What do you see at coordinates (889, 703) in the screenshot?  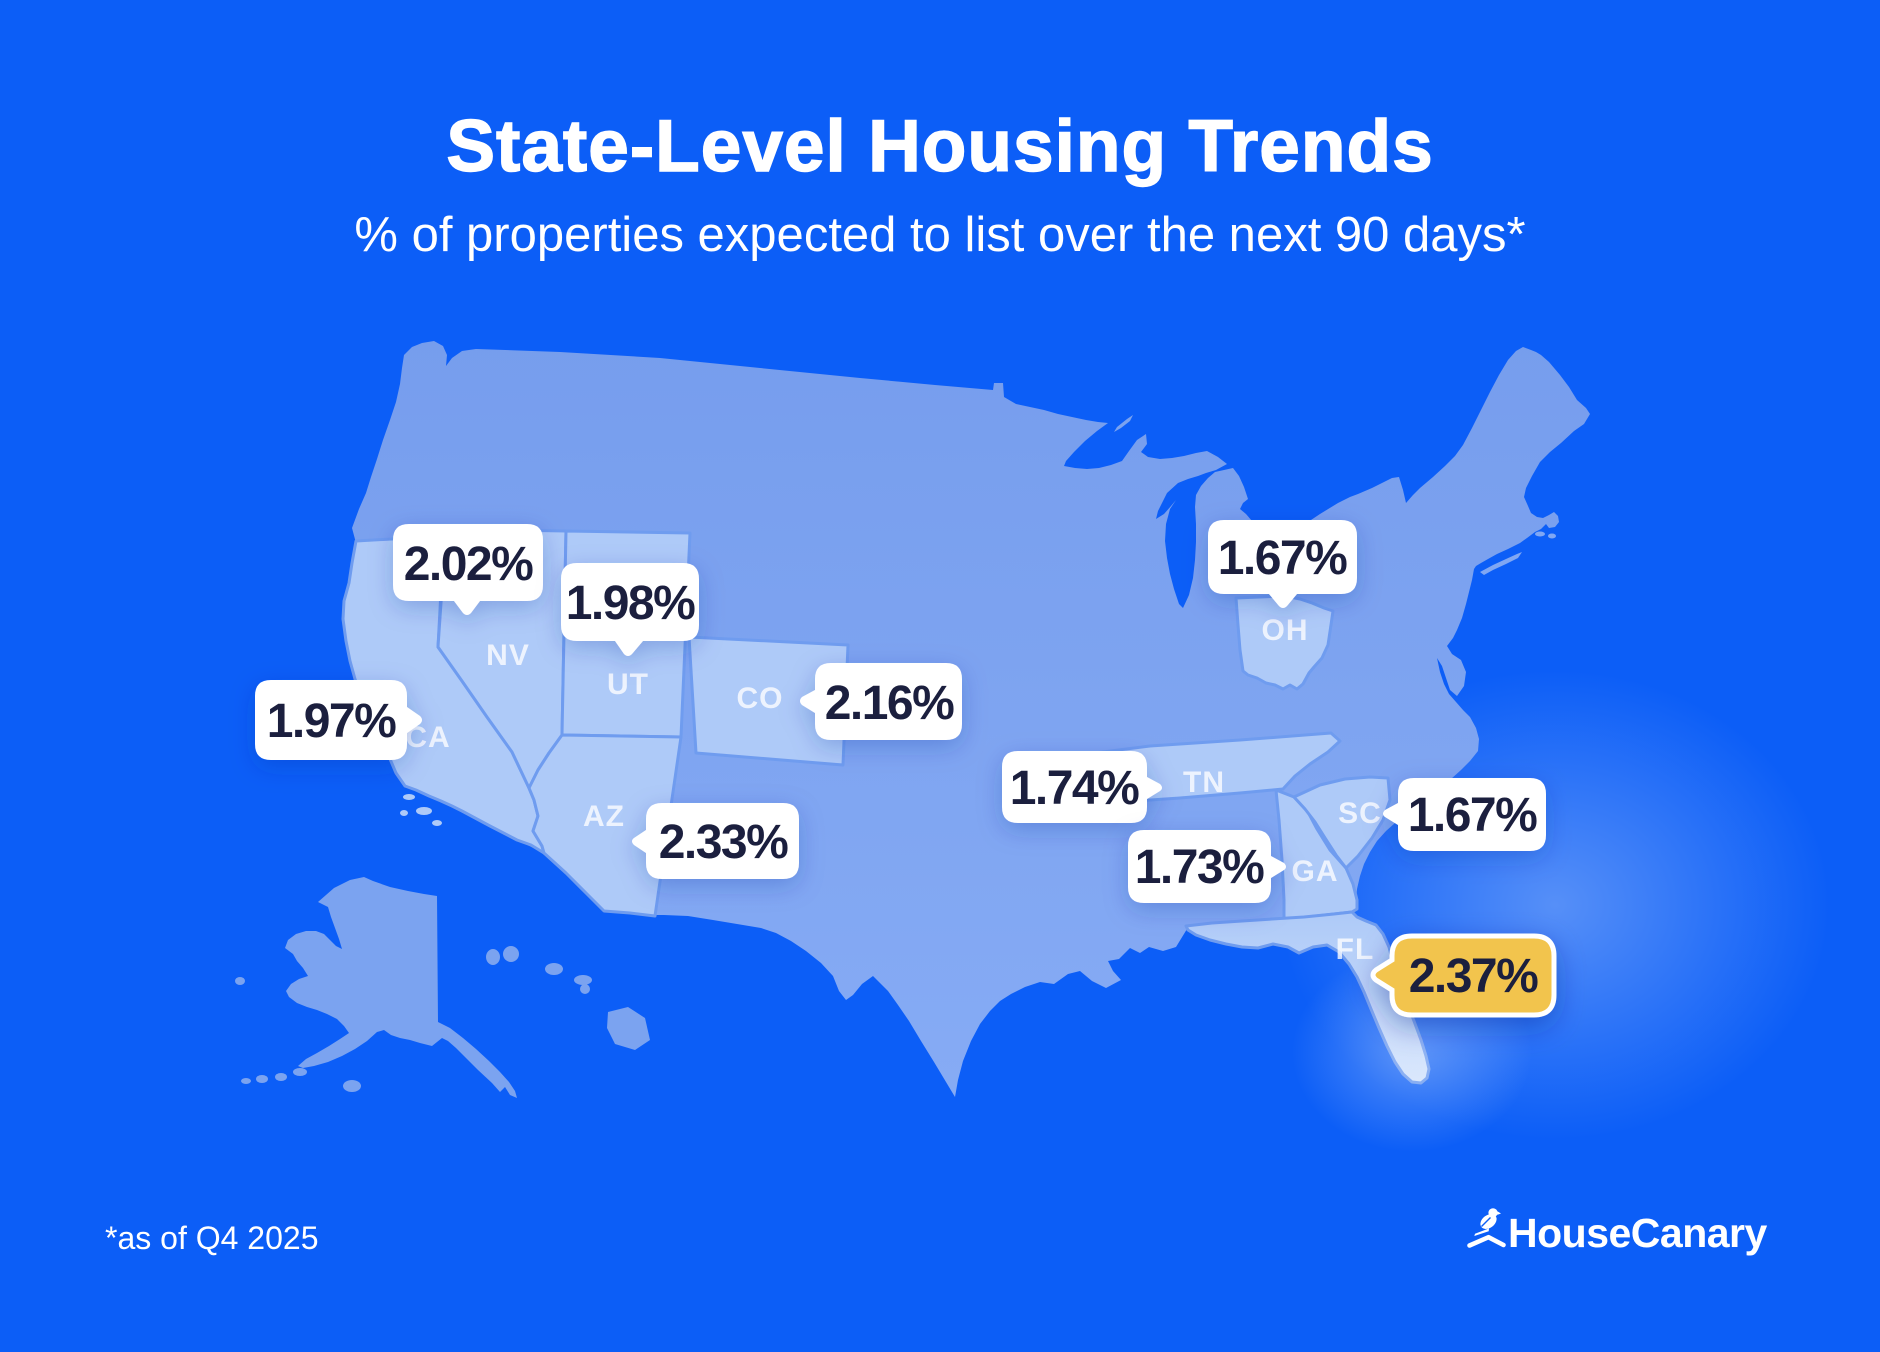 I see `svg-text: 2.16%` at bounding box center [889, 703].